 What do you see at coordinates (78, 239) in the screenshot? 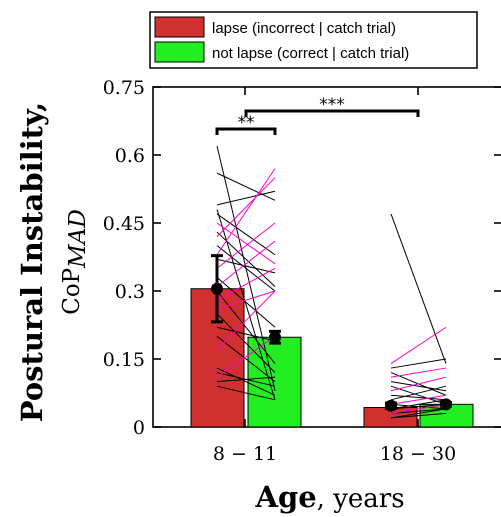
I see `y-axis-label-subscript: MAD` at bounding box center [78, 239].